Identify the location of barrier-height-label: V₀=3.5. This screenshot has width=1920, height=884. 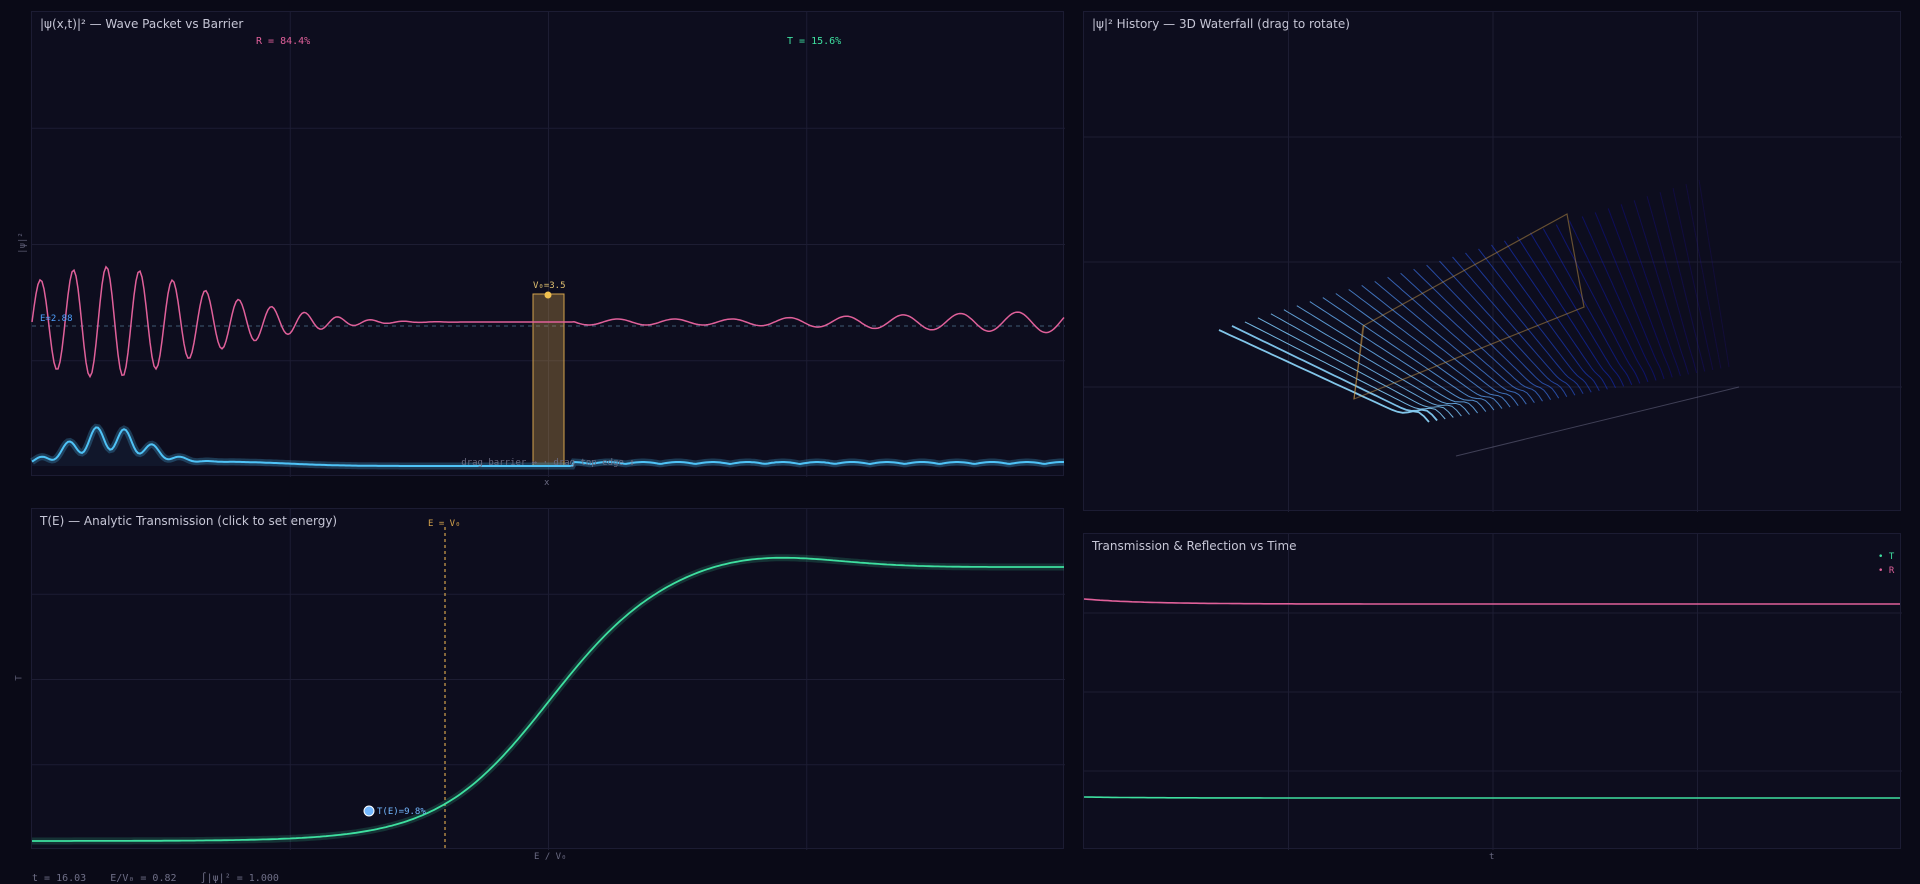
(549, 286).